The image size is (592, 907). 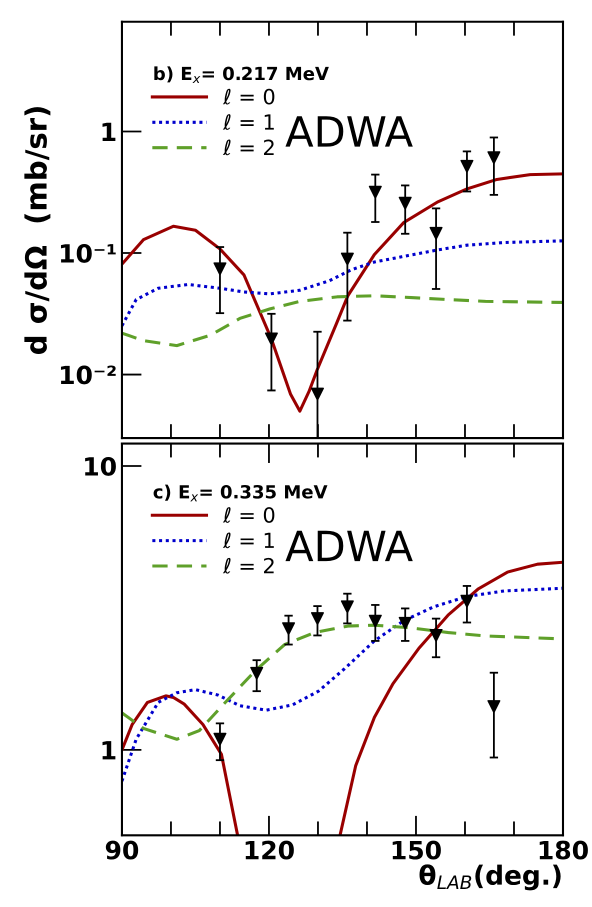 What do you see at coordinates (88, 253) in the screenshot?
I see `y-tick-label: 10⁻¹` at bounding box center [88, 253].